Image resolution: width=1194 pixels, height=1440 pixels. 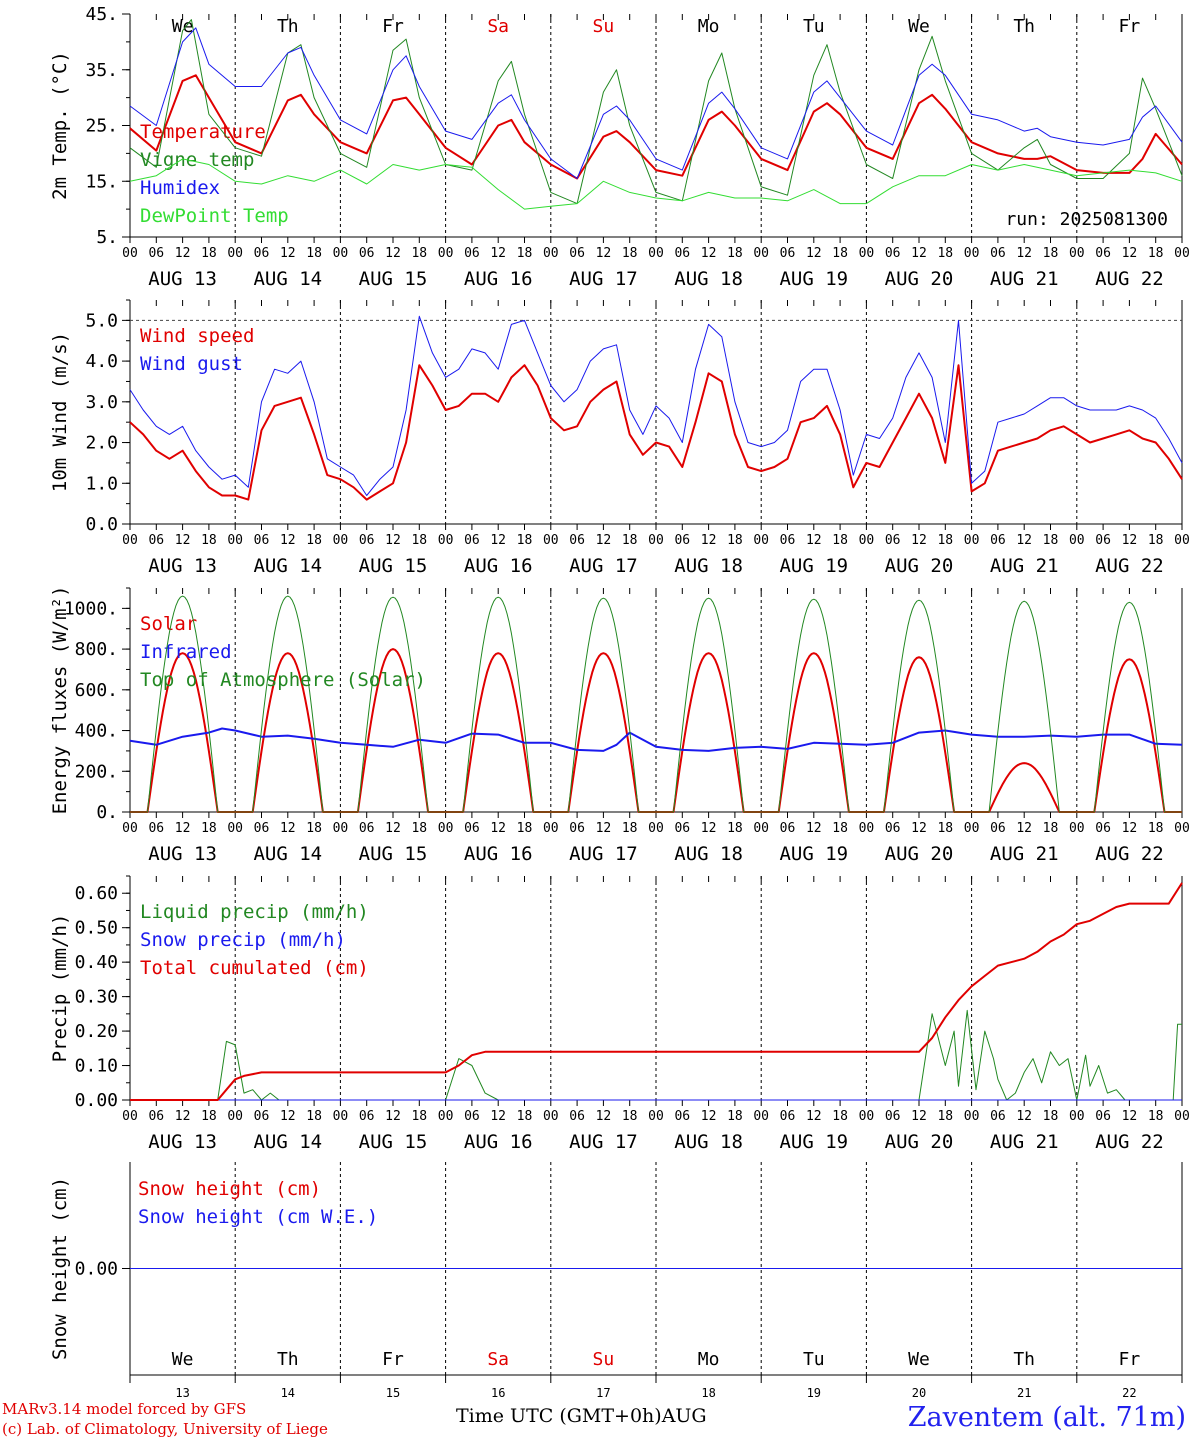 What do you see at coordinates (287, 1142) in the screenshot?
I see `date-label: AUG 14` at bounding box center [287, 1142].